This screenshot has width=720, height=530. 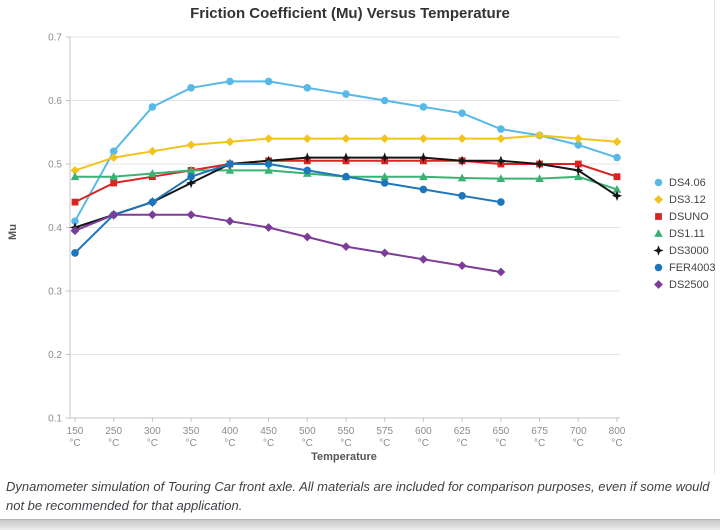 I want to click on legend-item-DS1.11: DS1.11, so click(x=683, y=233).